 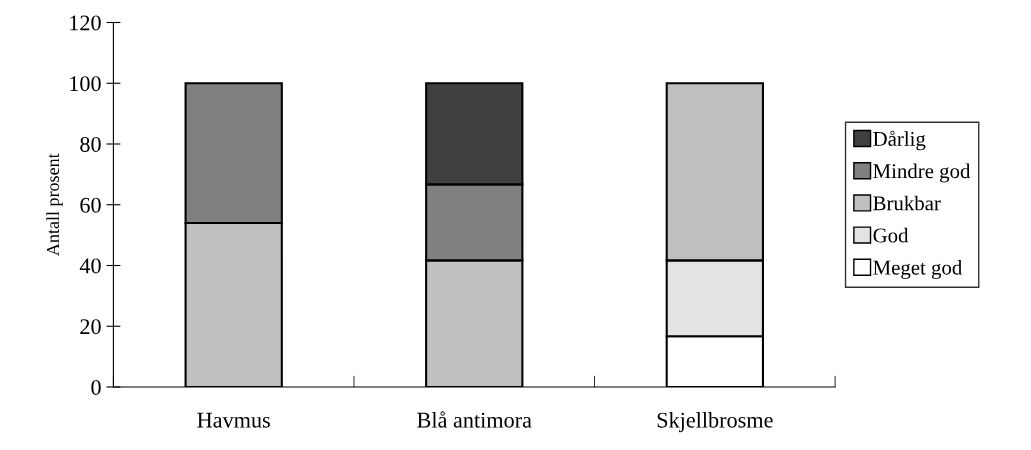 I want to click on y-tick-label: 0, so click(x=96, y=387).